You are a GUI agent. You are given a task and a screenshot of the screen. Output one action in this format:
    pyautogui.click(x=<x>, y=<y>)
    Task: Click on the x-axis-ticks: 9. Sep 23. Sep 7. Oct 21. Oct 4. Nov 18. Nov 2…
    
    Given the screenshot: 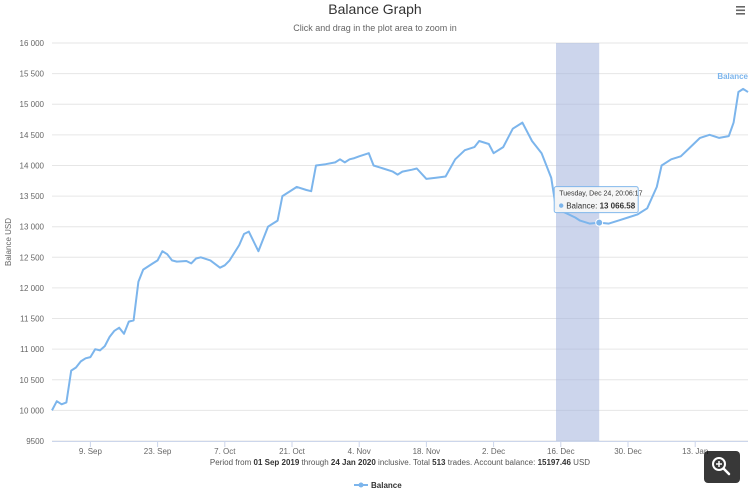 What is the action you would take?
    pyautogui.click(x=393, y=448)
    